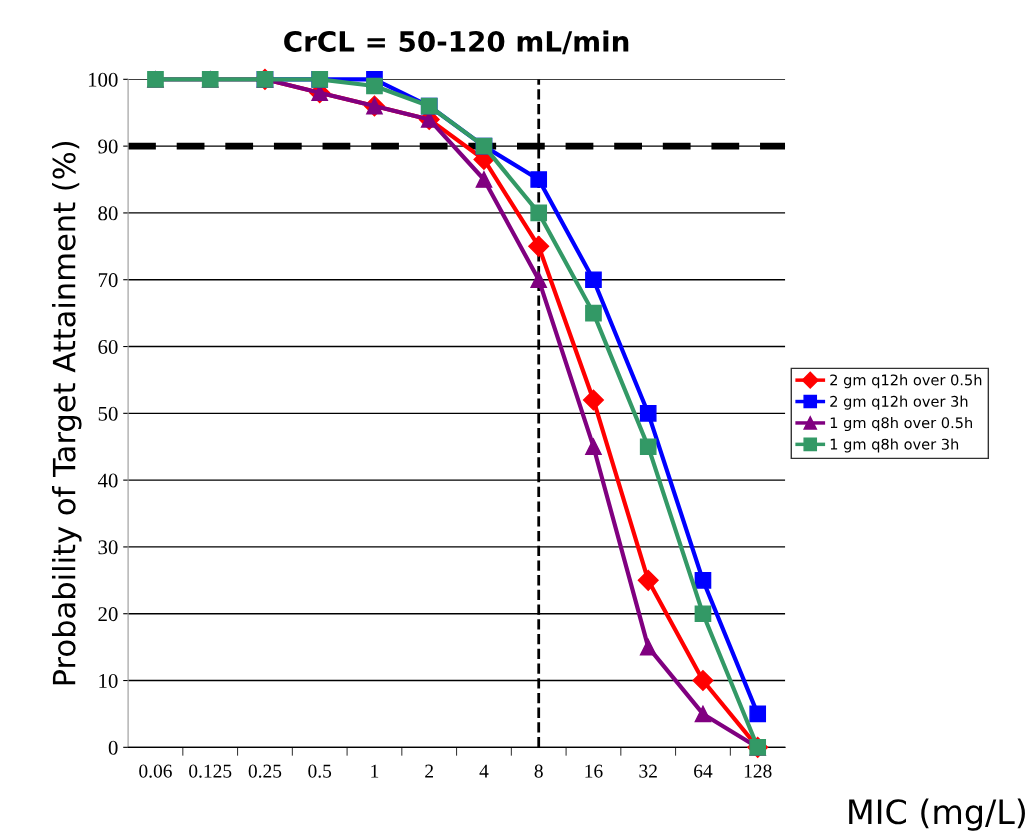 This screenshot has width=1033, height=835. What do you see at coordinates (456, 42) in the screenshot?
I see `chart-title: CrCL = 50-120 mL/min` at bounding box center [456, 42].